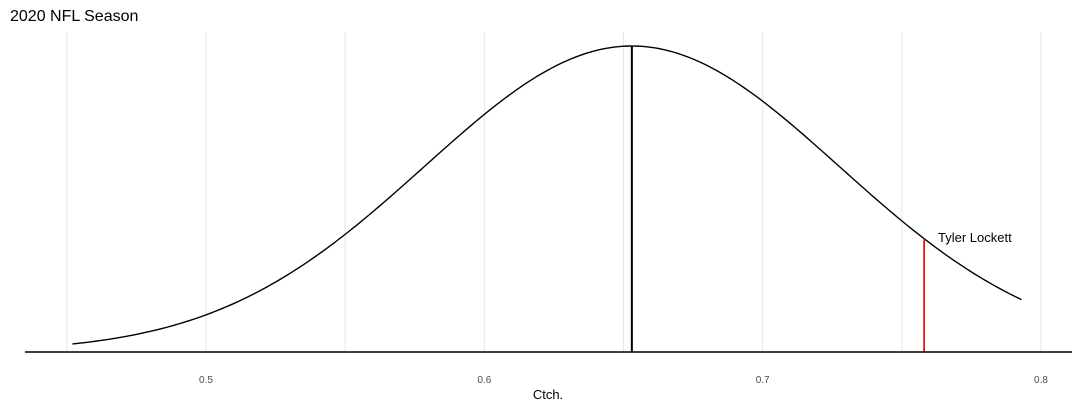 This screenshot has height=410, width=1080. What do you see at coordinates (548, 394) in the screenshot?
I see `x-axis-title: Ctch.` at bounding box center [548, 394].